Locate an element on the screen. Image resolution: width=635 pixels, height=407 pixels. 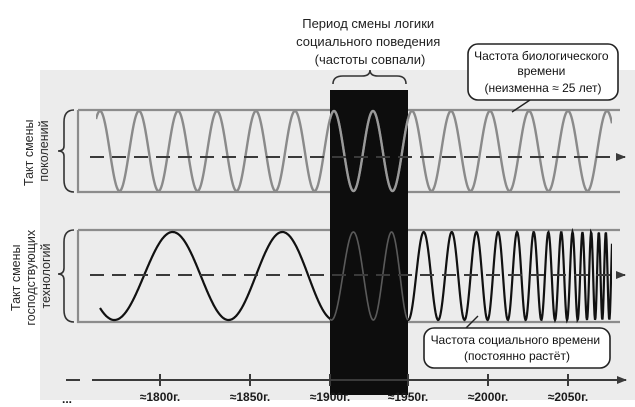
bottom-row-label: Такт смены господствующих технологий is located at coordinates (31, 275).